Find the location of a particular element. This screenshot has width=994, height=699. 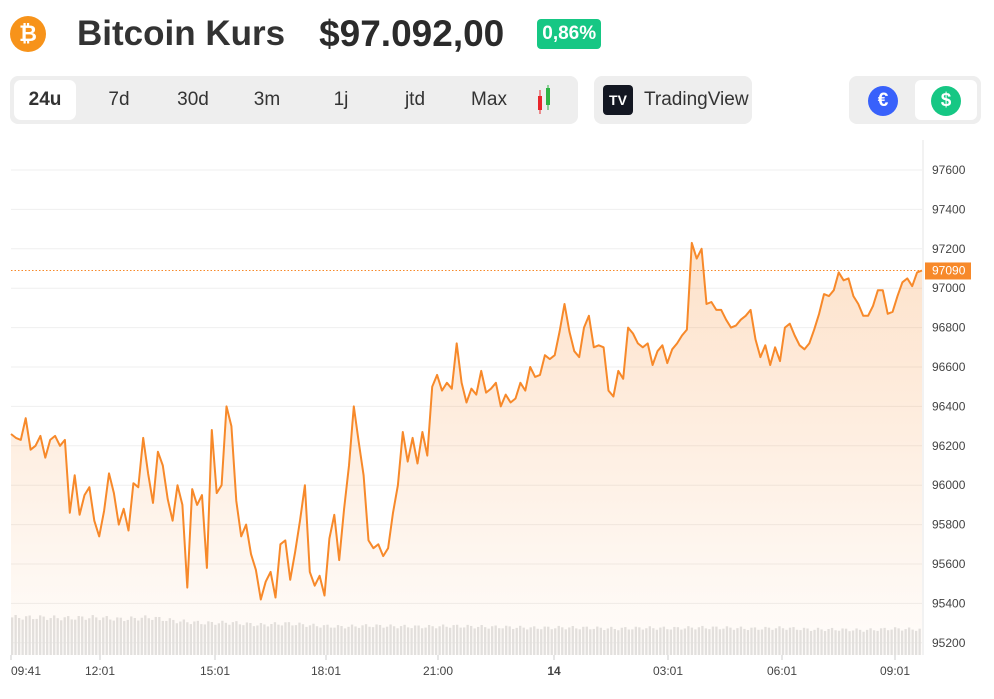

current-price-label: 97090 is located at coordinates (949, 270).